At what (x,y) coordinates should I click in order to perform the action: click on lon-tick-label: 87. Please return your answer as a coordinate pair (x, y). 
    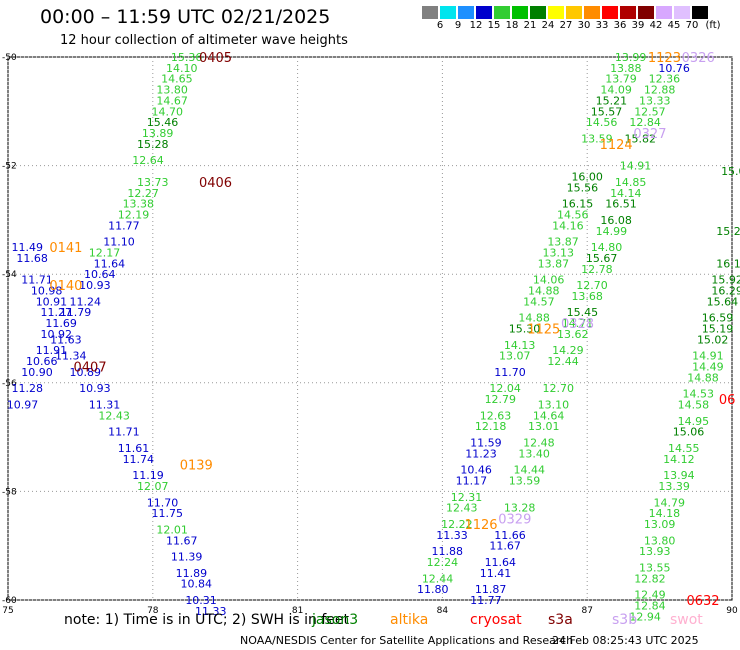
    Looking at the image, I should click on (586, 611).